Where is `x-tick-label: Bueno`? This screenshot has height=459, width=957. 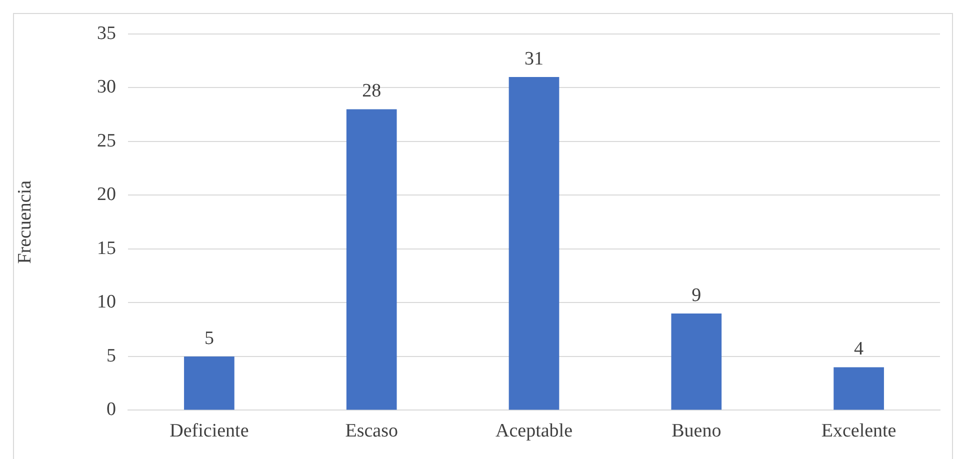 x-tick-label: Bueno is located at coordinates (697, 431).